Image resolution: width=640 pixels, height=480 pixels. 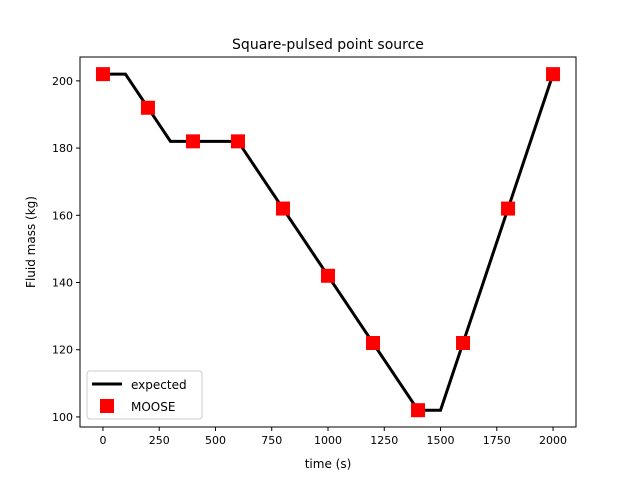 What do you see at coordinates (384, 440) in the screenshot?
I see `x-tick-label: 1250` at bounding box center [384, 440].